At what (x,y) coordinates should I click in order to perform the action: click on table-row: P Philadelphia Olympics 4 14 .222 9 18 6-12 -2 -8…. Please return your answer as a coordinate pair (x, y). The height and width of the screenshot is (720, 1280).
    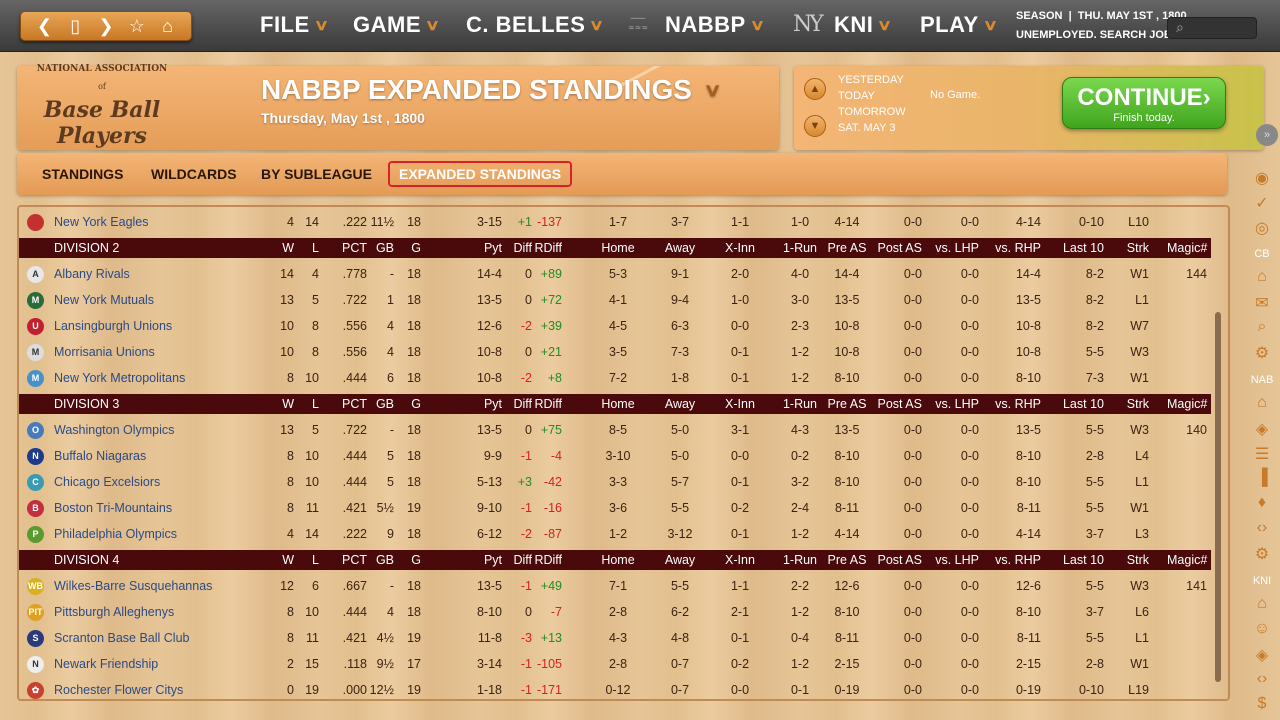
    Looking at the image, I should click on (615, 534).